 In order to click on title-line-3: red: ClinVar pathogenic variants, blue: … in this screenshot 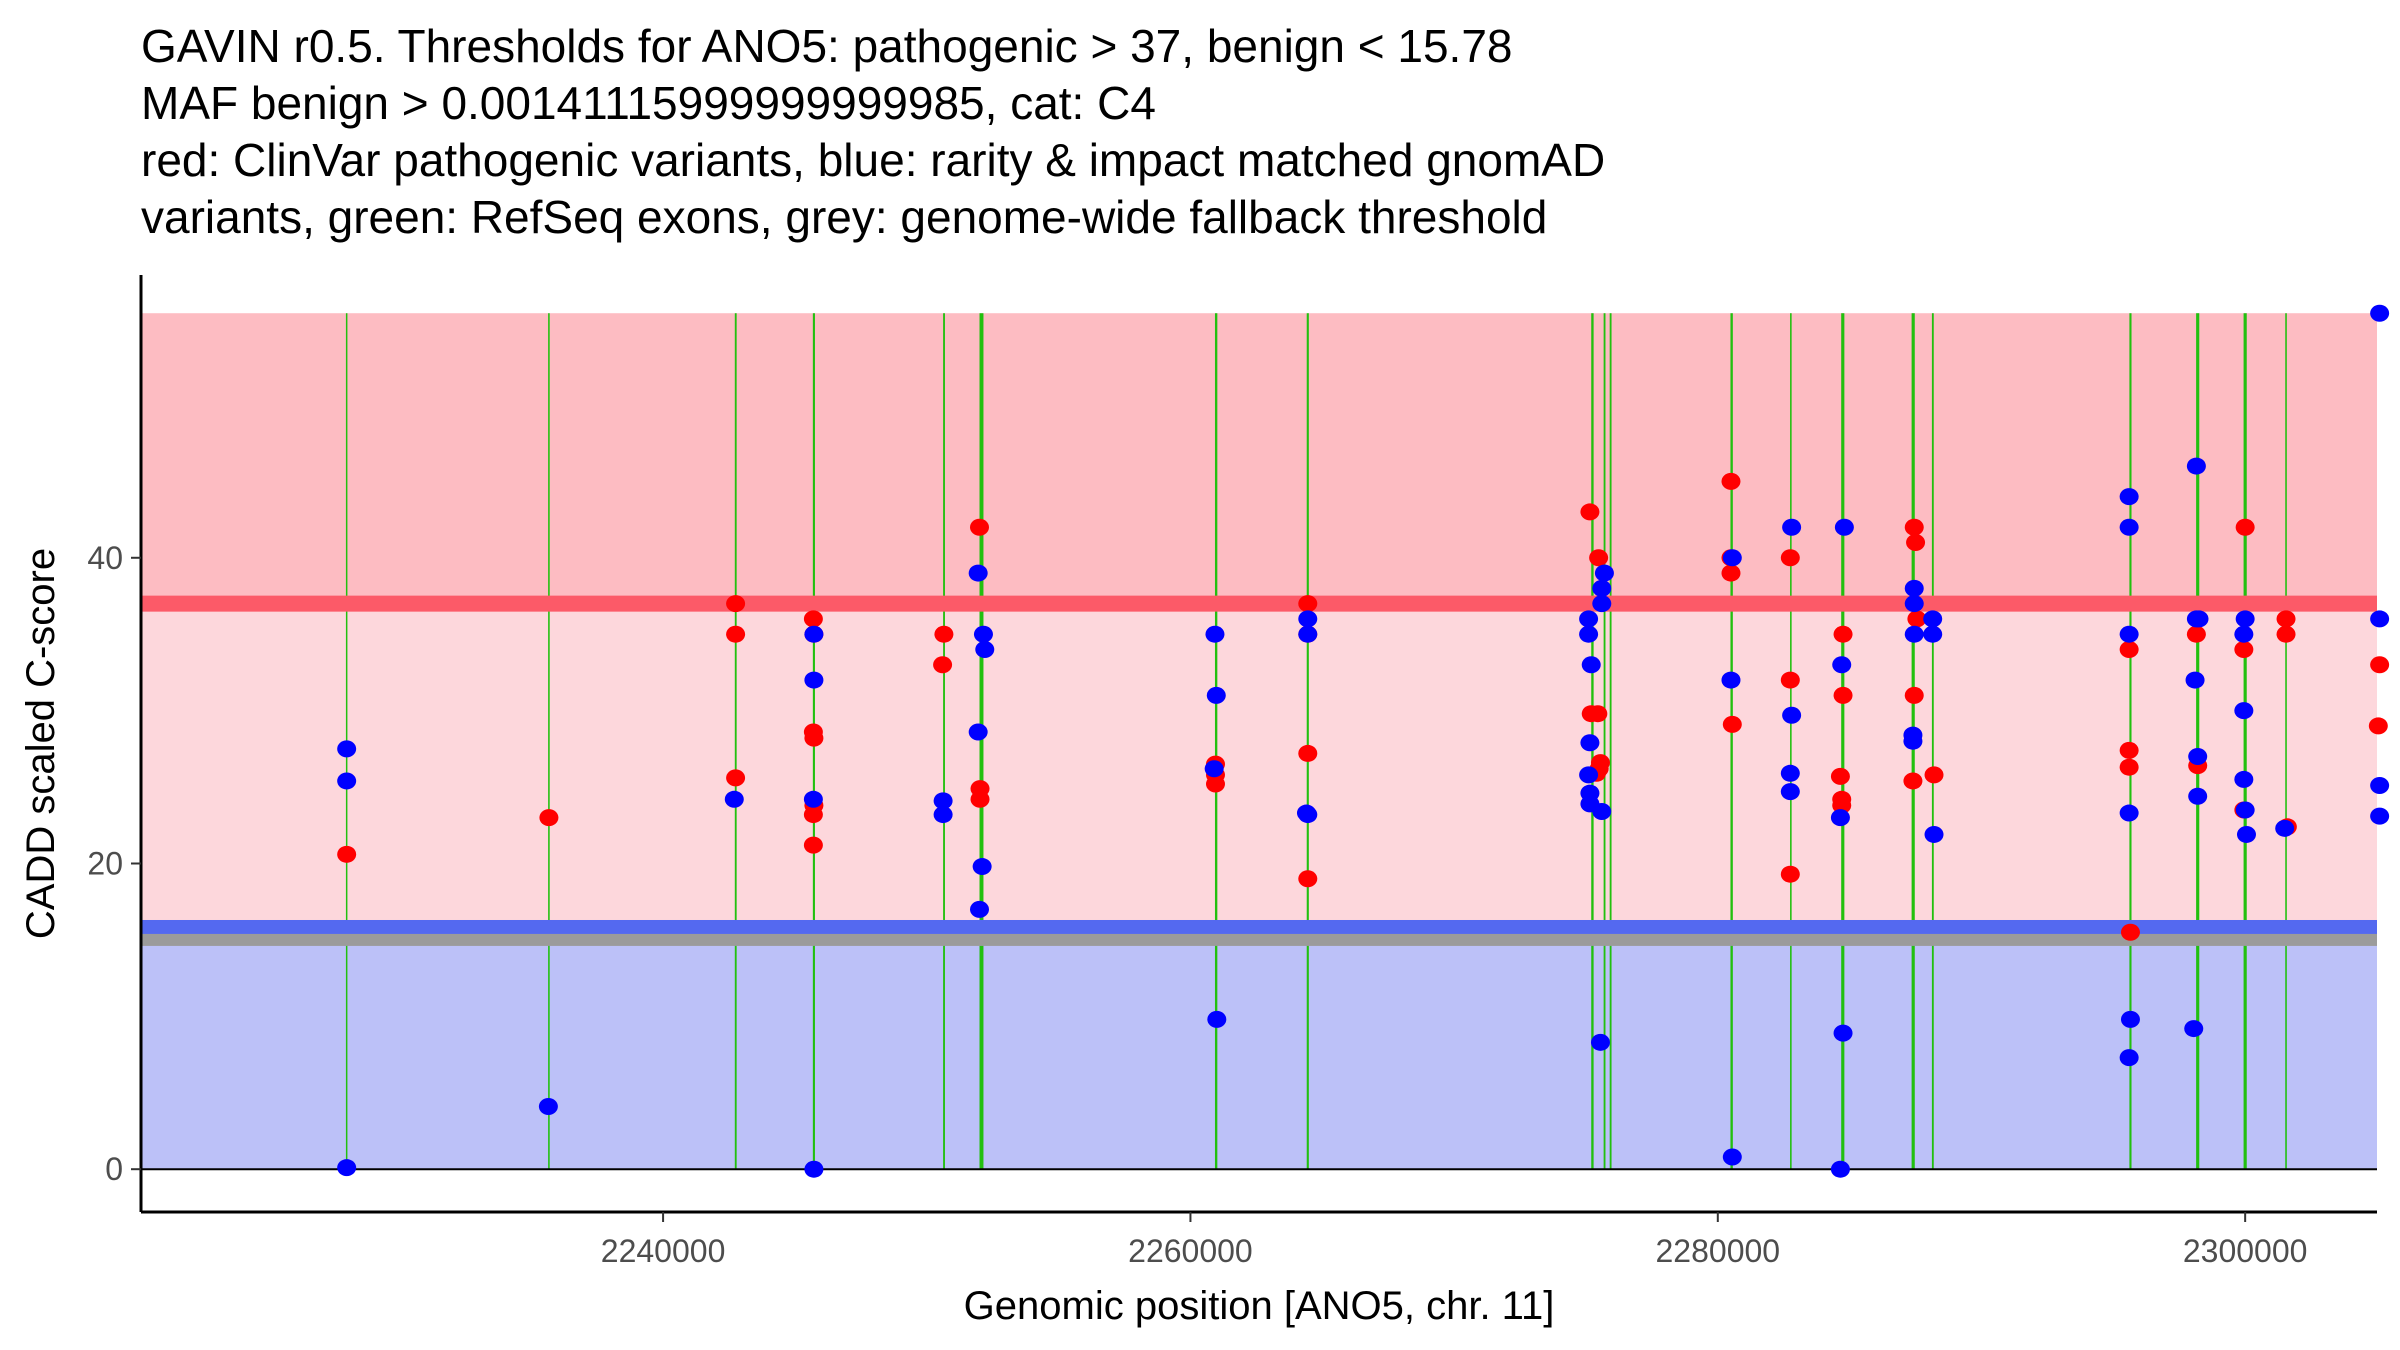, I will do `click(873, 160)`.